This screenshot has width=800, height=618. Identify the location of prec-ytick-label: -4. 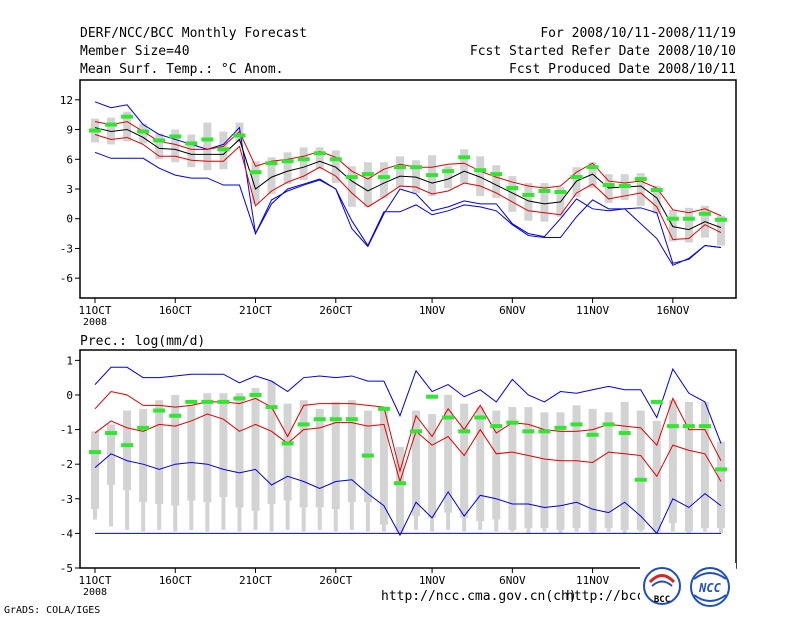
(67, 533).